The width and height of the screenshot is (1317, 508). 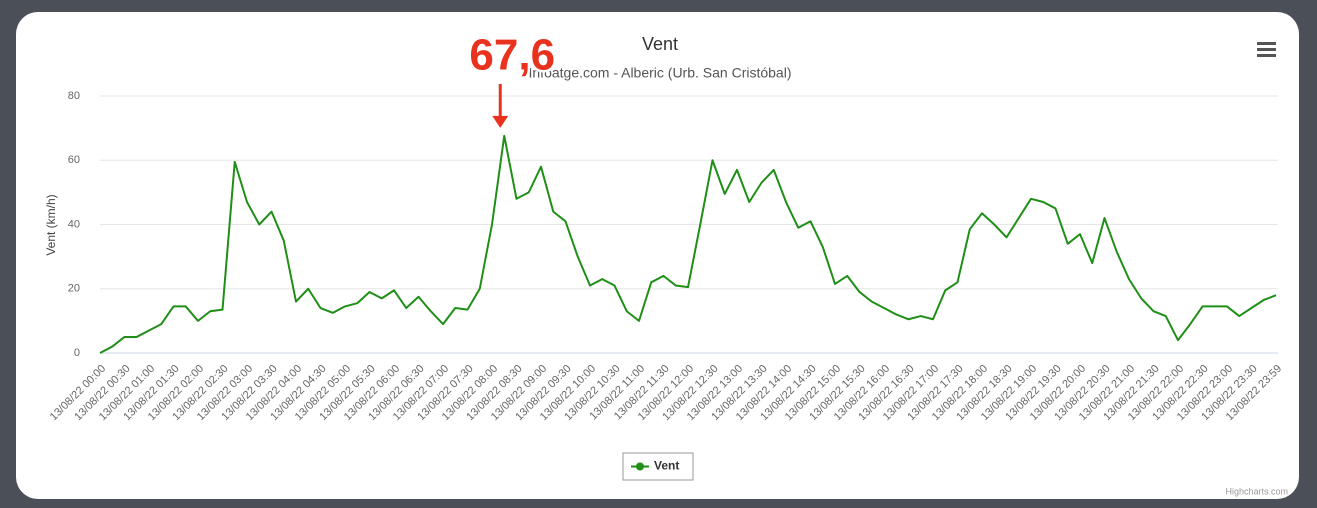 I want to click on chart-title: Vent, so click(x=660, y=44).